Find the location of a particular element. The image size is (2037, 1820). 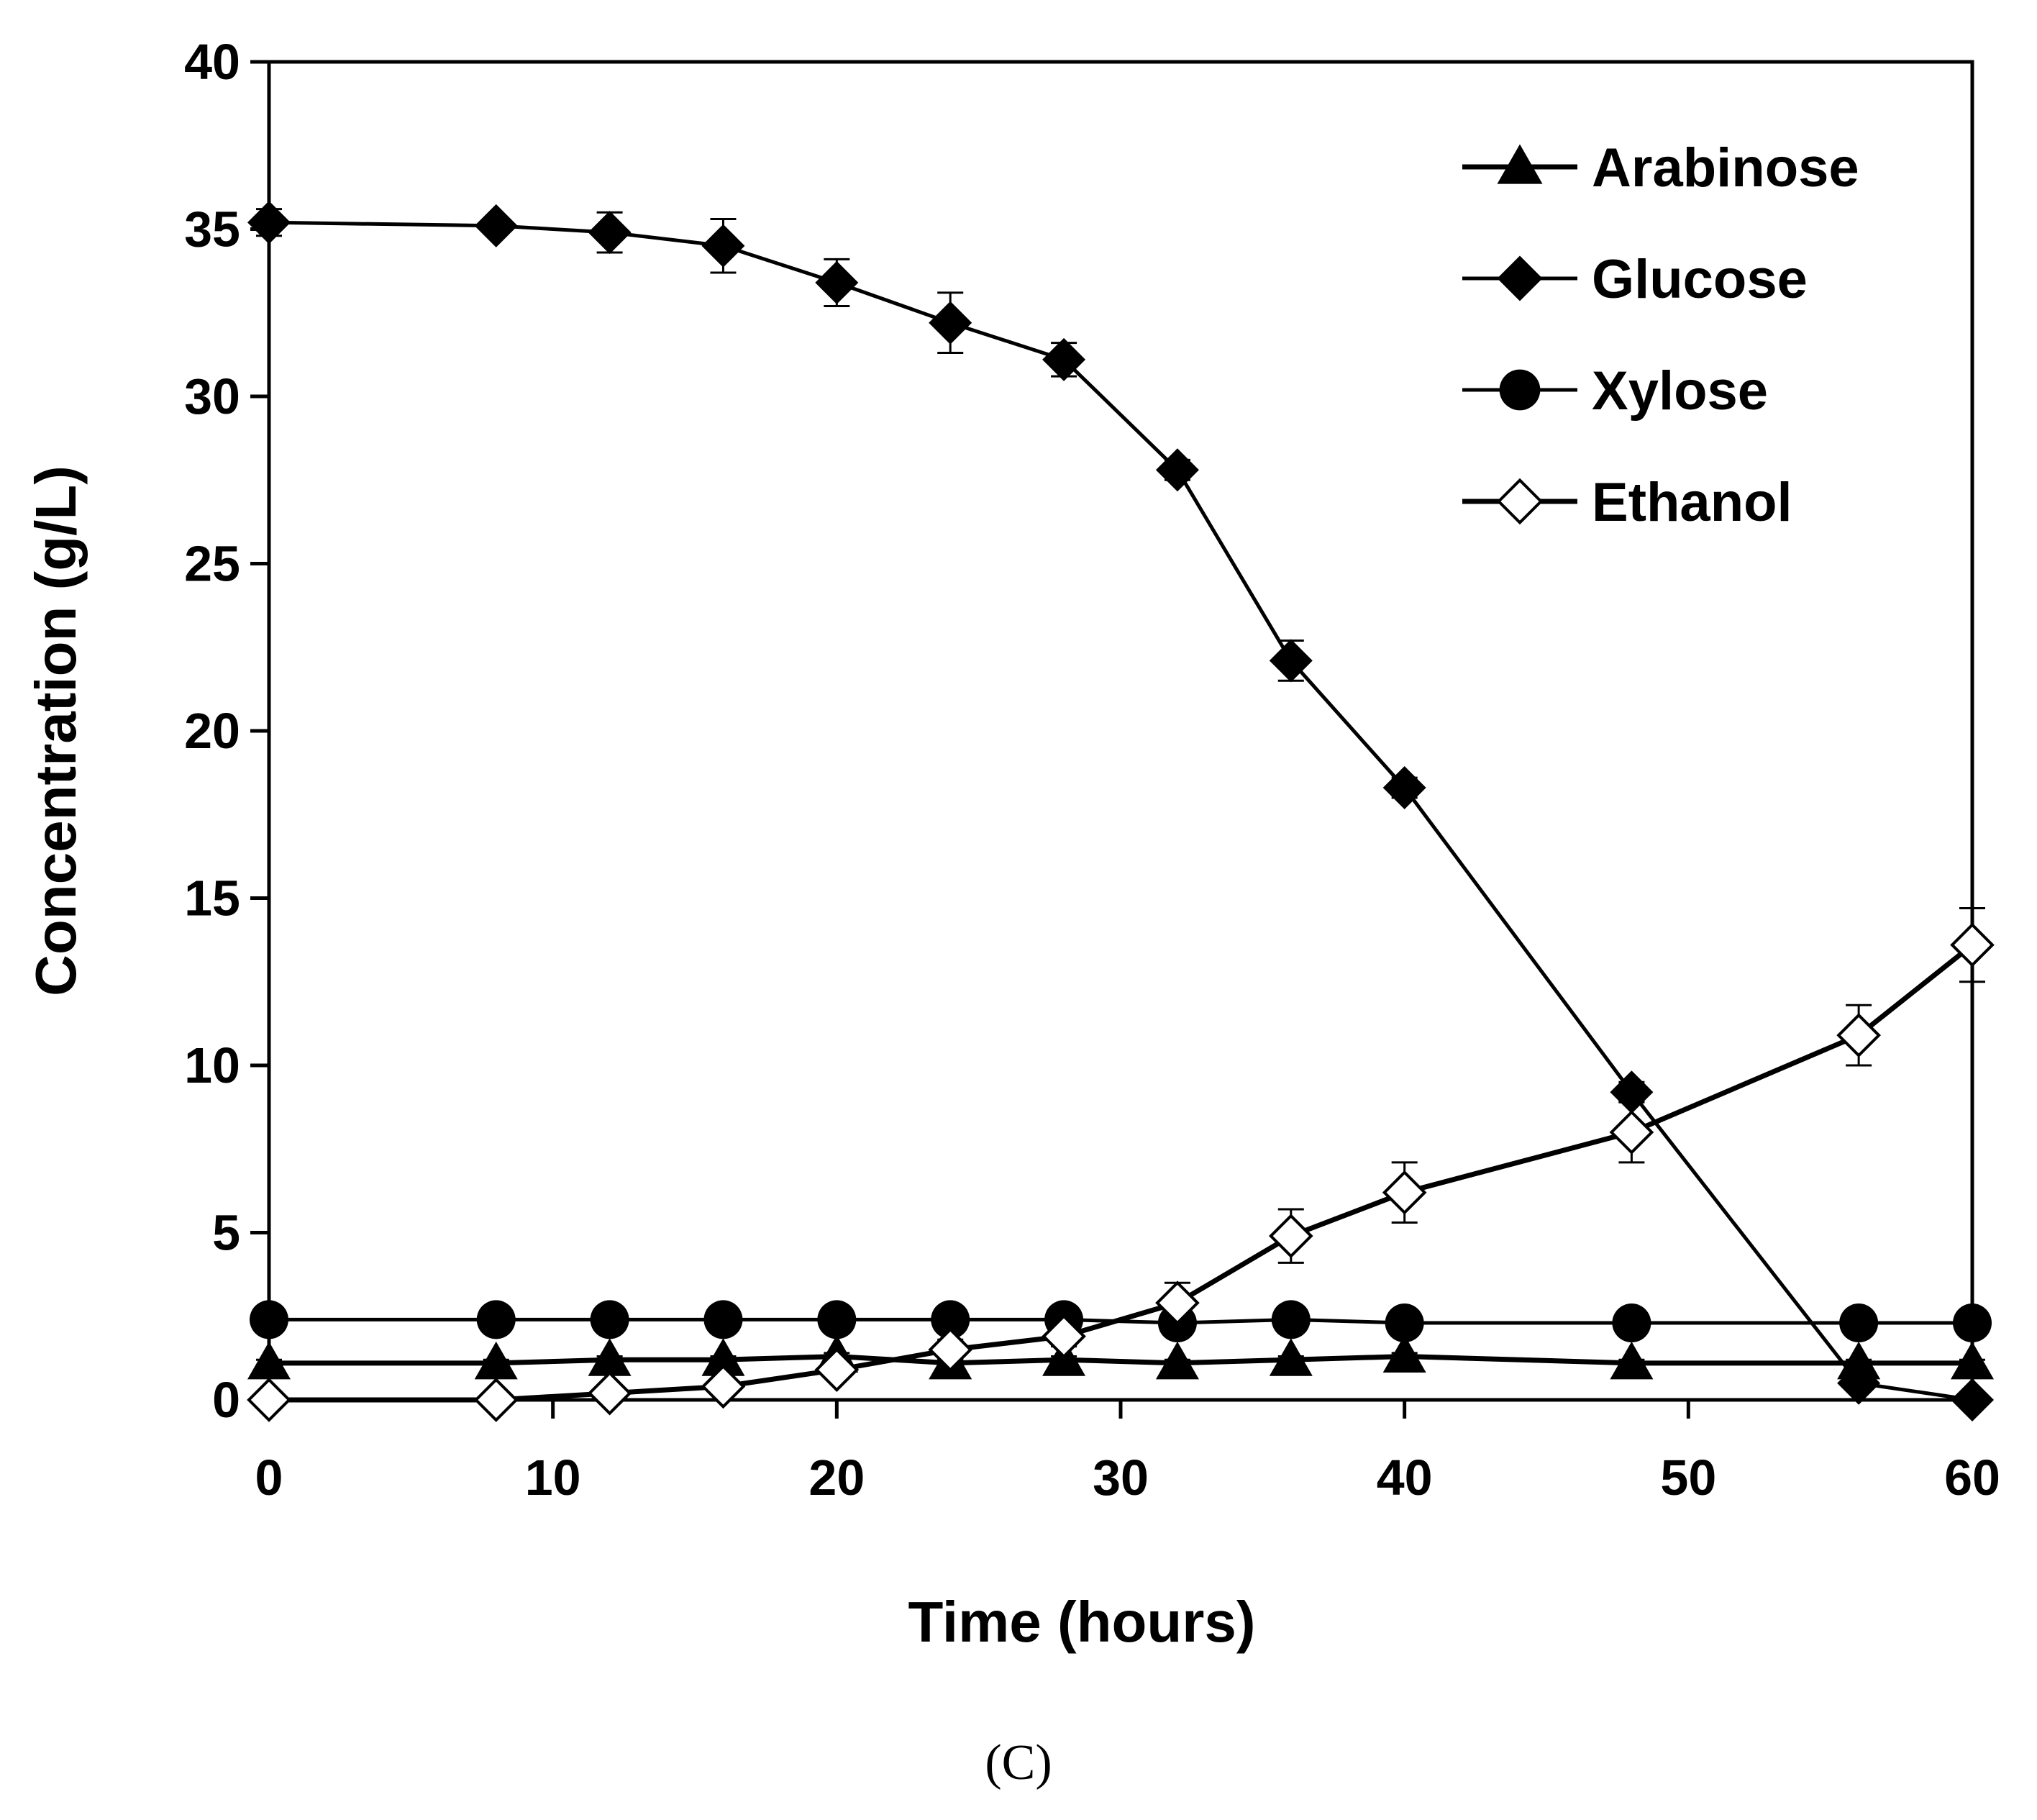

y-tick-label: 20 is located at coordinates (212, 731).